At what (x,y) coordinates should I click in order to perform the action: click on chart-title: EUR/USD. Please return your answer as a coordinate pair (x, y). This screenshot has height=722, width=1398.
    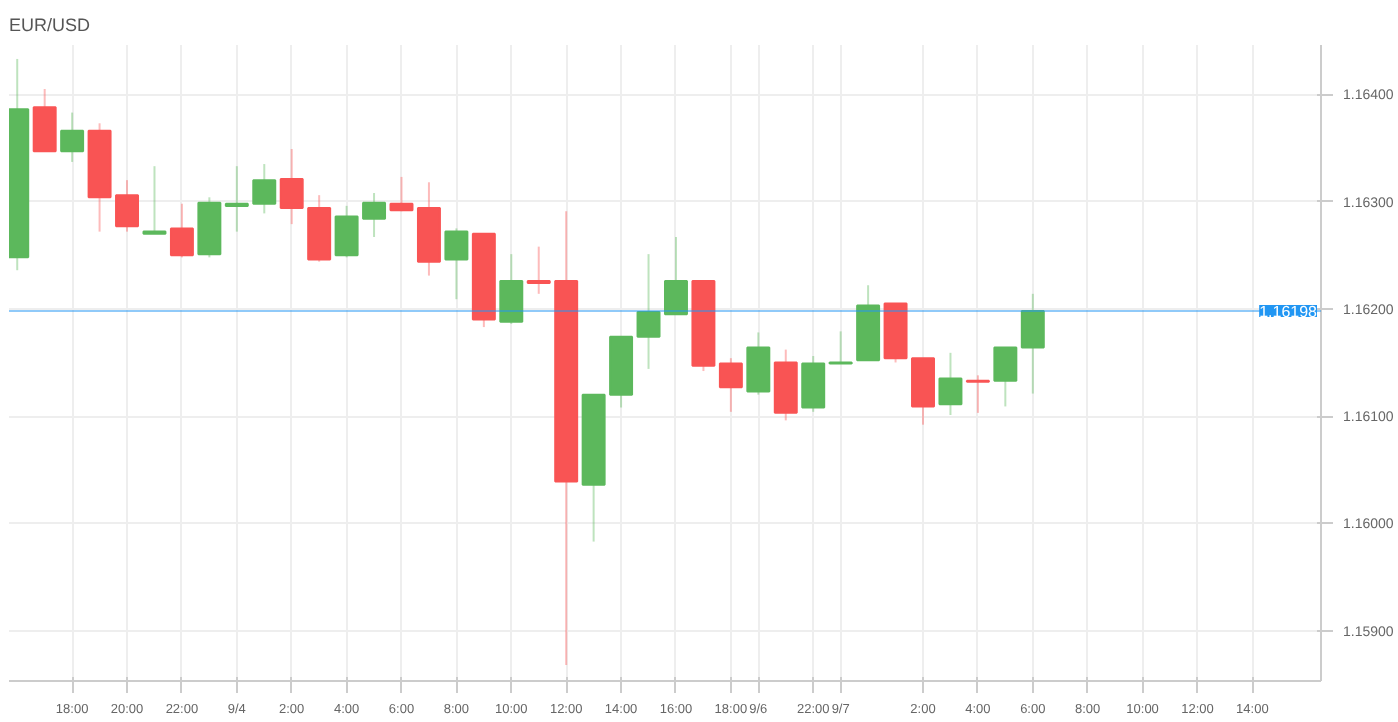
    Looking at the image, I should click on (50, 25).